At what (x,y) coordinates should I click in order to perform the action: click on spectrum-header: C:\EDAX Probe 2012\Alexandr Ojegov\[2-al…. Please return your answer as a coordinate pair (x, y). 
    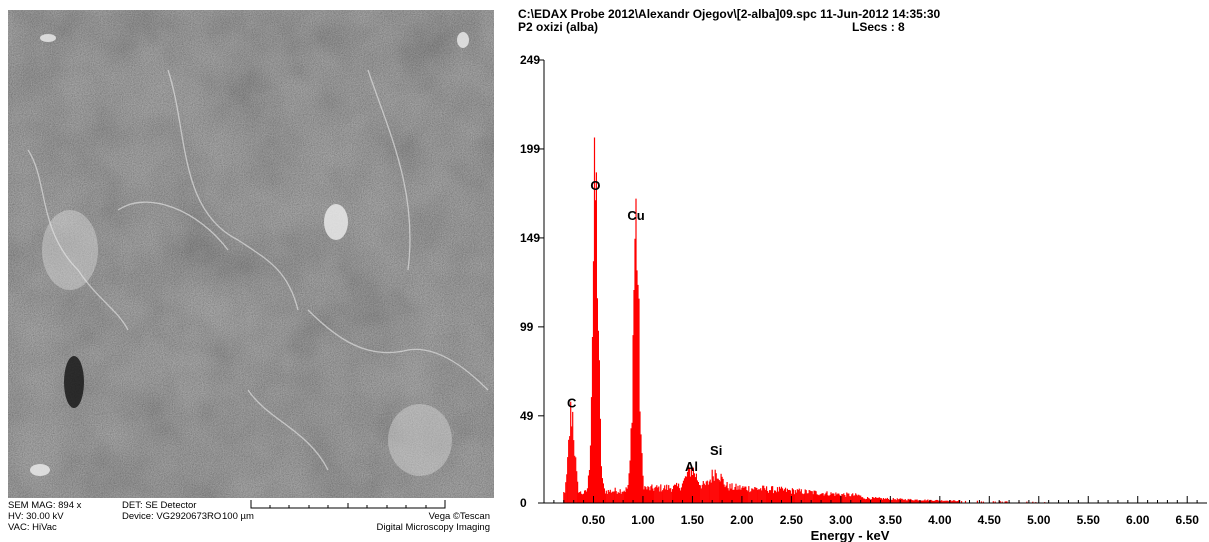
    Looking at the image, I should click on (729, 21).